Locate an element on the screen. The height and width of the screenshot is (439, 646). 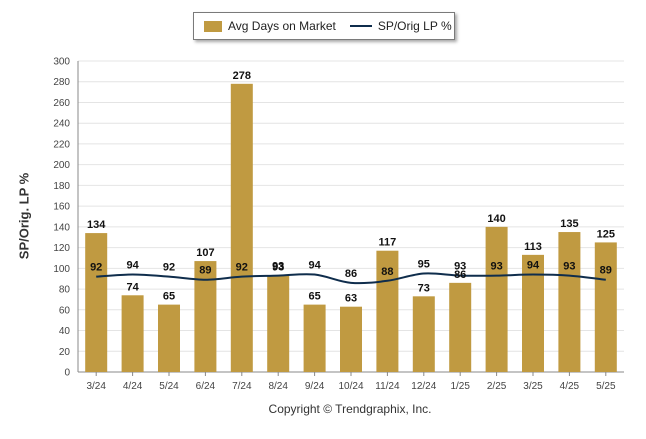
bar-data-label: 278 is located at coordinates (242, 76).